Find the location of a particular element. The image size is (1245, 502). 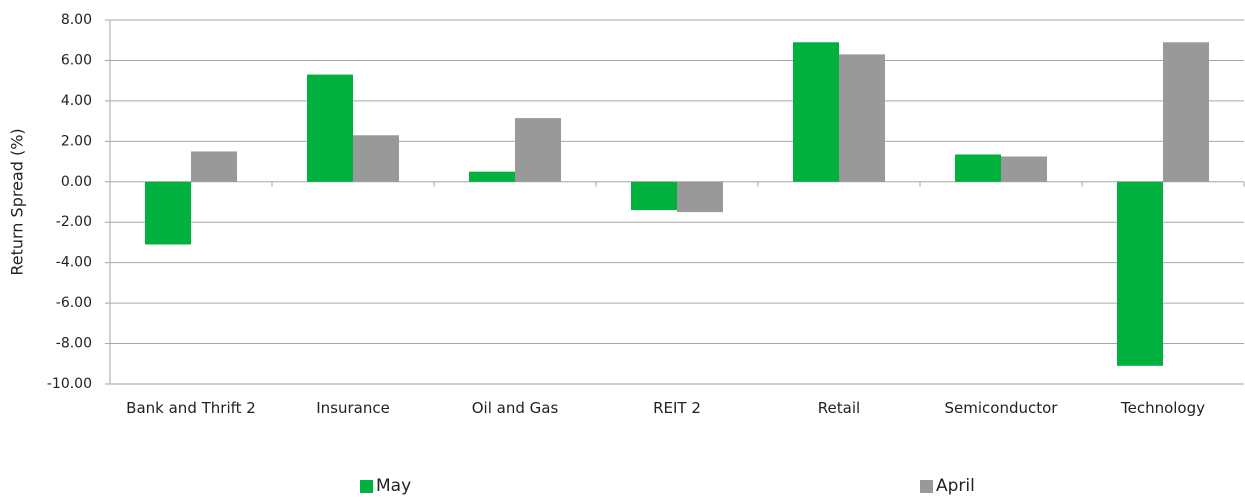

y-tick-label: 6.00 is located at coordinates (76, 60).